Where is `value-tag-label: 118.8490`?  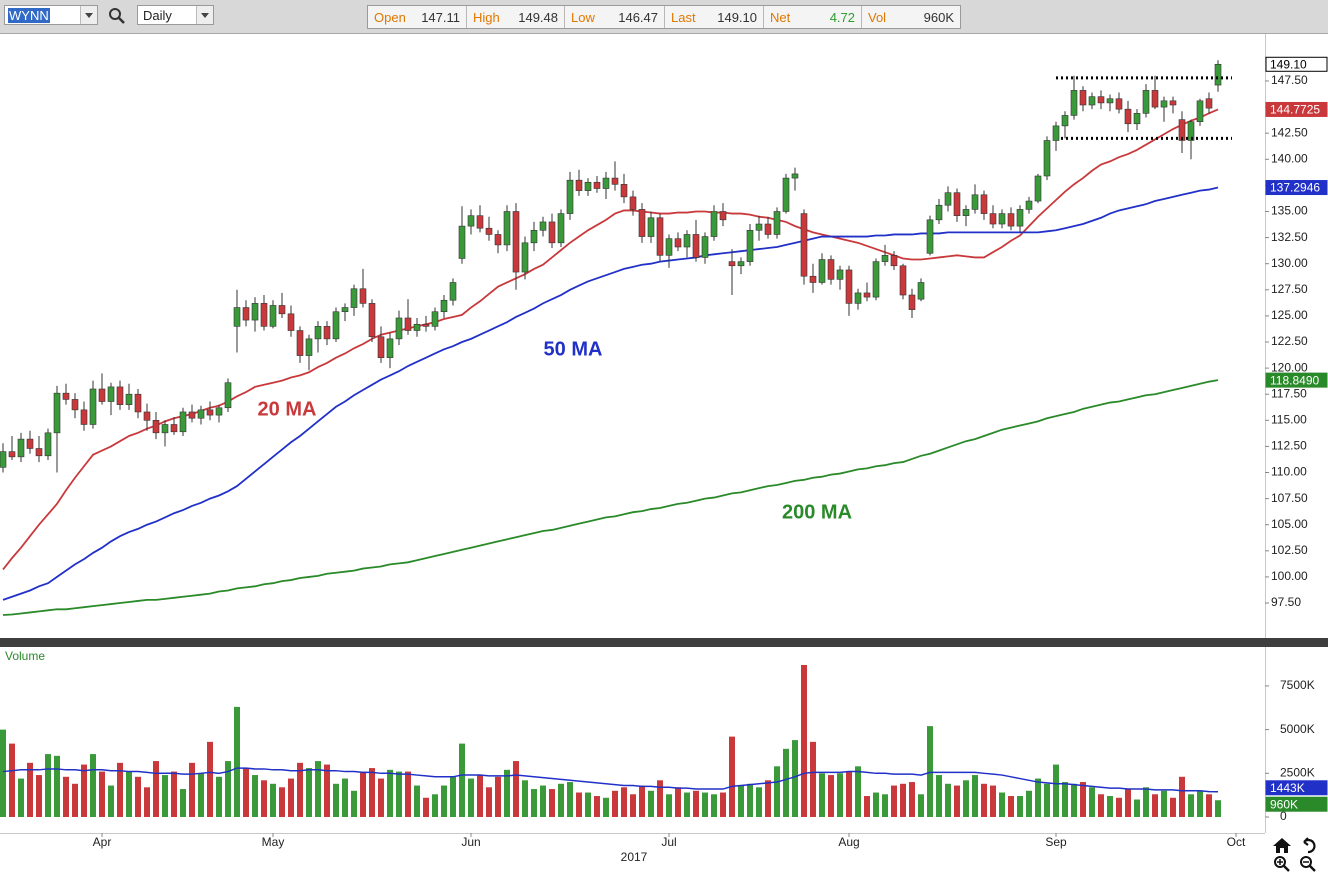
value-tag-label: 118.8490 is located at coordinates (1294, 380).